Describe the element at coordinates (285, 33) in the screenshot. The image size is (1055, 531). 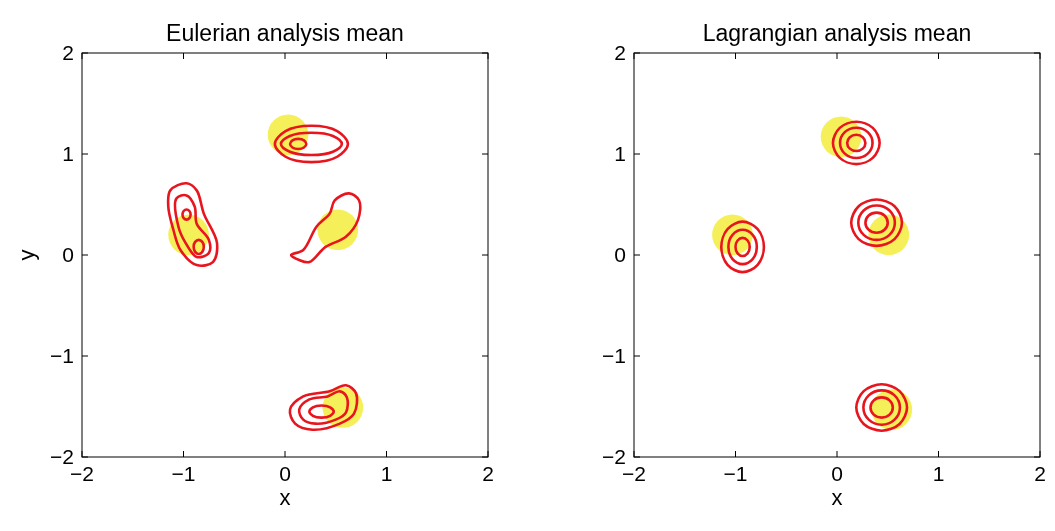
I see `chart-title: Eulerian analysis mean` at that location.